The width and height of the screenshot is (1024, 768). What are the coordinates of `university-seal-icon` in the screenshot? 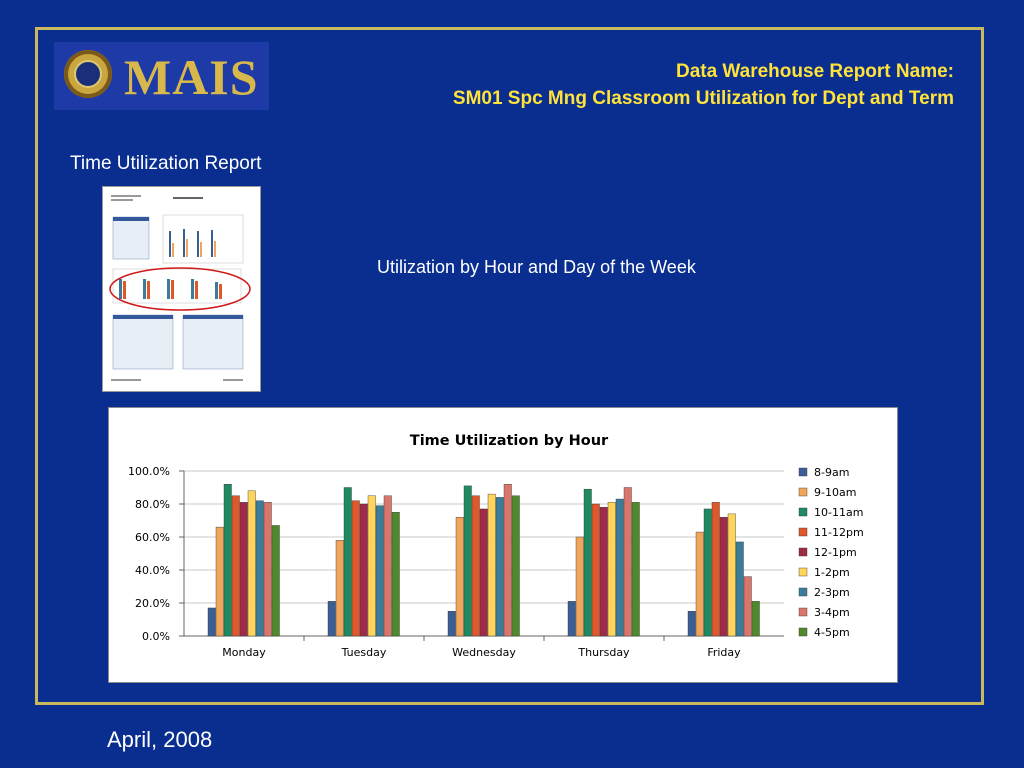 It's located at (88, 74).